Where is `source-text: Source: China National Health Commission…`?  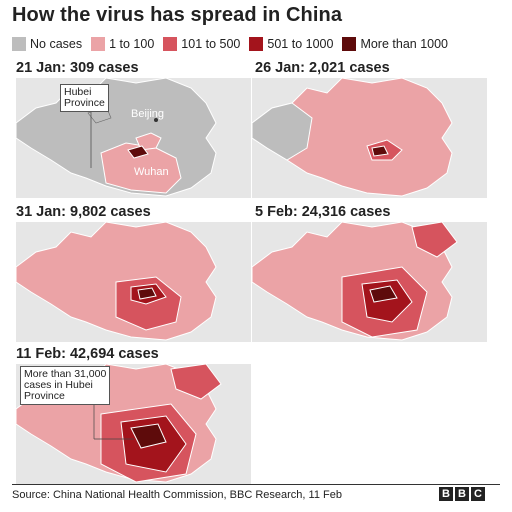 source-text: Source: China National Health Commission… is located at coordinates (177, 495).